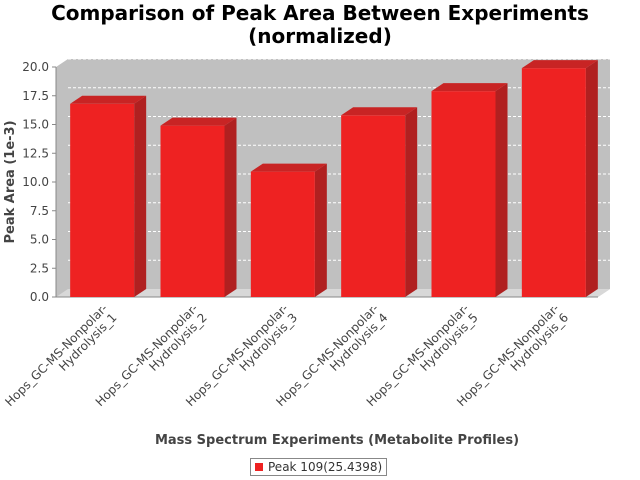  What do you see at coordinates (39, 297) in the screenshot?
I see `y-tick-label: 0.0` at bounding box center [39, 297].